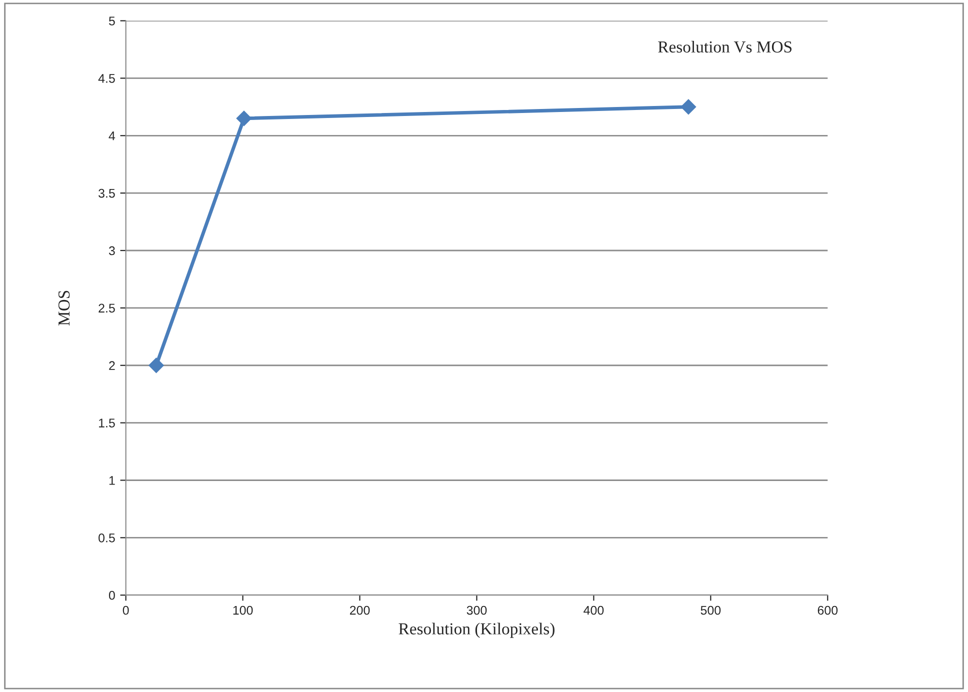 The width and height of the screenshot is (968, 692). I want to click on x-tick-label: 0, so click(125, 610).